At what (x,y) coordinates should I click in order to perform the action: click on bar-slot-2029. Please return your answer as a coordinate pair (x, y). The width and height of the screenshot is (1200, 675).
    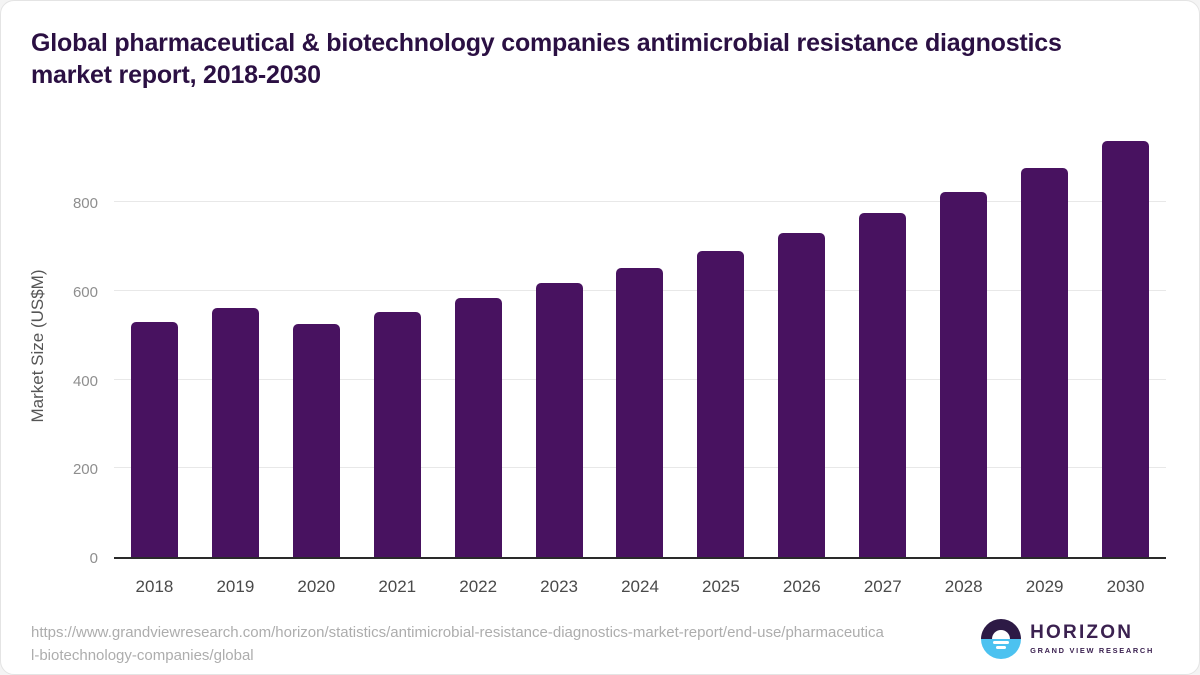
    Looking at the image, I should click on (1044, 344).